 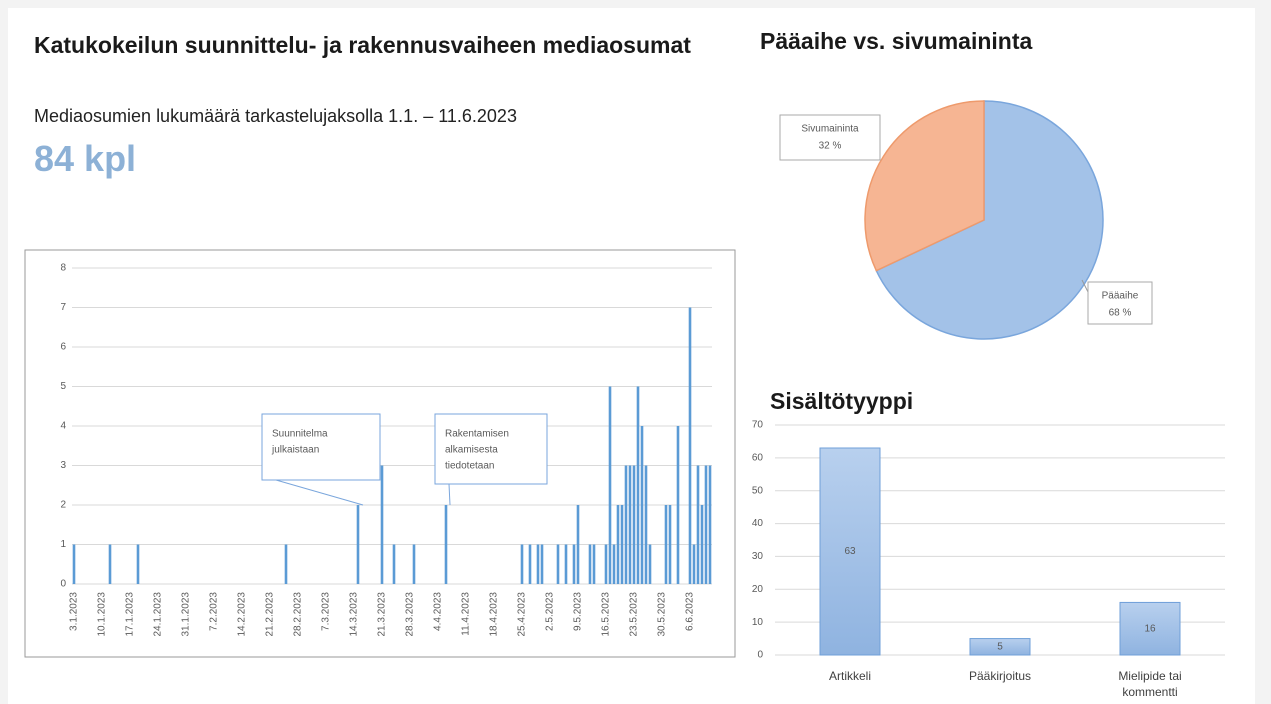 What do you see at coordinates (1085, 286) in the screenshot?
I see `leader-line` at bounding box center [1085, 286].